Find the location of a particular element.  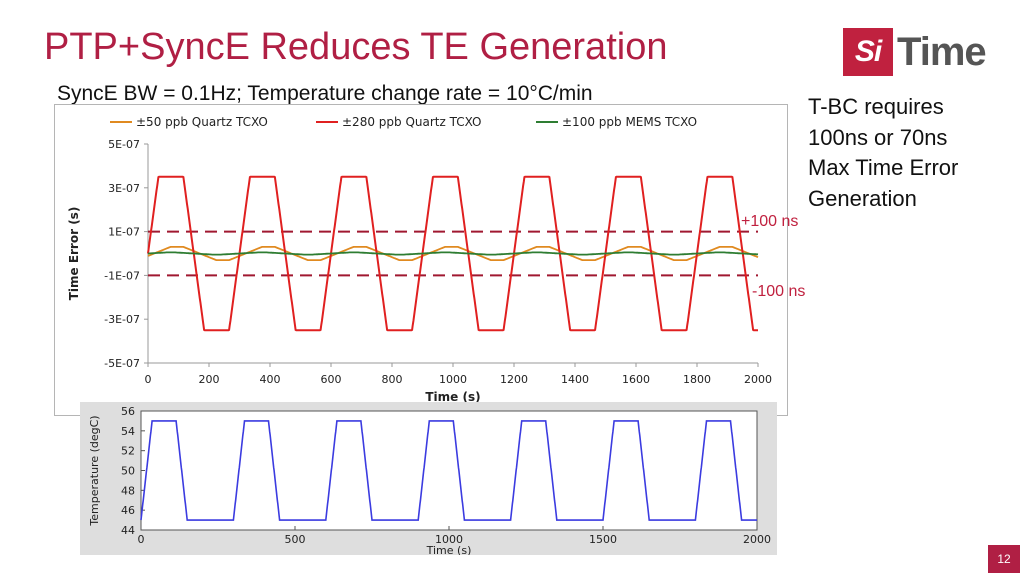

y-tick-label: 52 is located at coordinates (128, 451).